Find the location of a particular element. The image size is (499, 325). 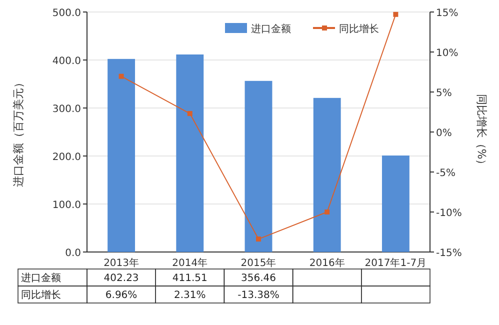

x-tick-label: 2017年1-7月 is located at coordinates (395, 263).